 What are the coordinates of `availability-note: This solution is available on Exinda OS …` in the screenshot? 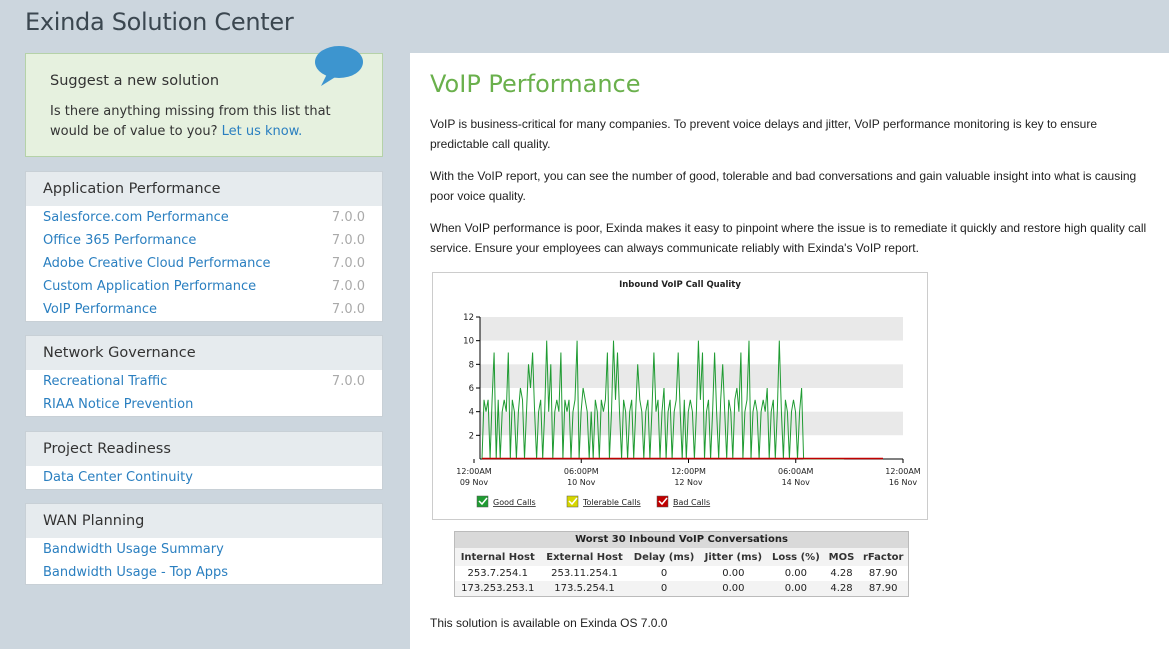 It's located at (549, 623).